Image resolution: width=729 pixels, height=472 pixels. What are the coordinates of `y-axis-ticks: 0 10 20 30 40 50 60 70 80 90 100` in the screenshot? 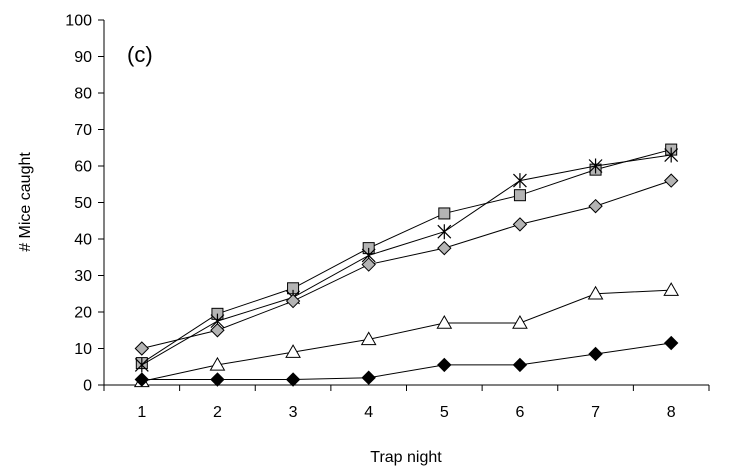 It's located at (84, 204).